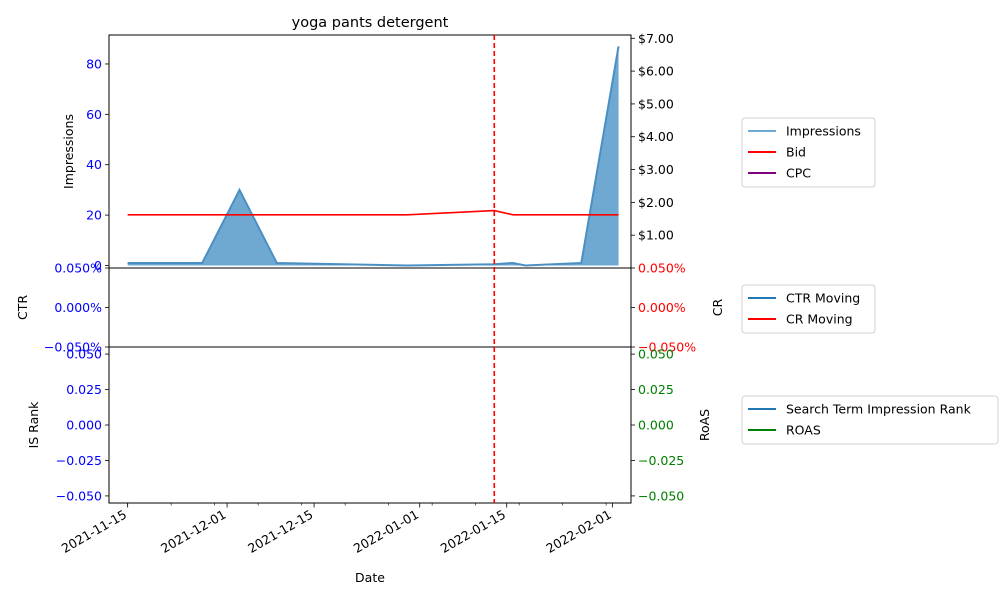 This screenshot has height=605, width=1000. I want to click on impressions-right-tick-label: $6.00, so click(656, 71).